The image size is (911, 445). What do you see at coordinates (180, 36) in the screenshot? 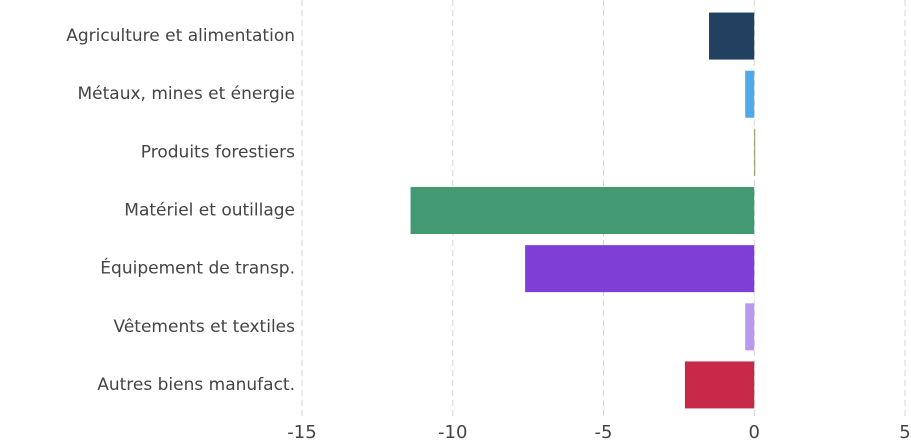
I see `category-label: Agriculture et alimentation` at bounding box center [180, 36].